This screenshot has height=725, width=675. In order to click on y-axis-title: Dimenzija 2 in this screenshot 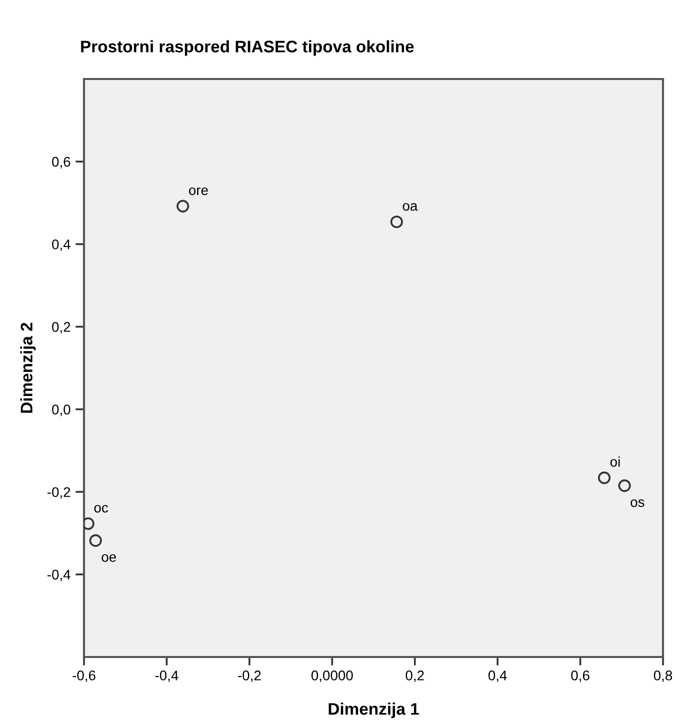, I will do `click(28, 367)`.